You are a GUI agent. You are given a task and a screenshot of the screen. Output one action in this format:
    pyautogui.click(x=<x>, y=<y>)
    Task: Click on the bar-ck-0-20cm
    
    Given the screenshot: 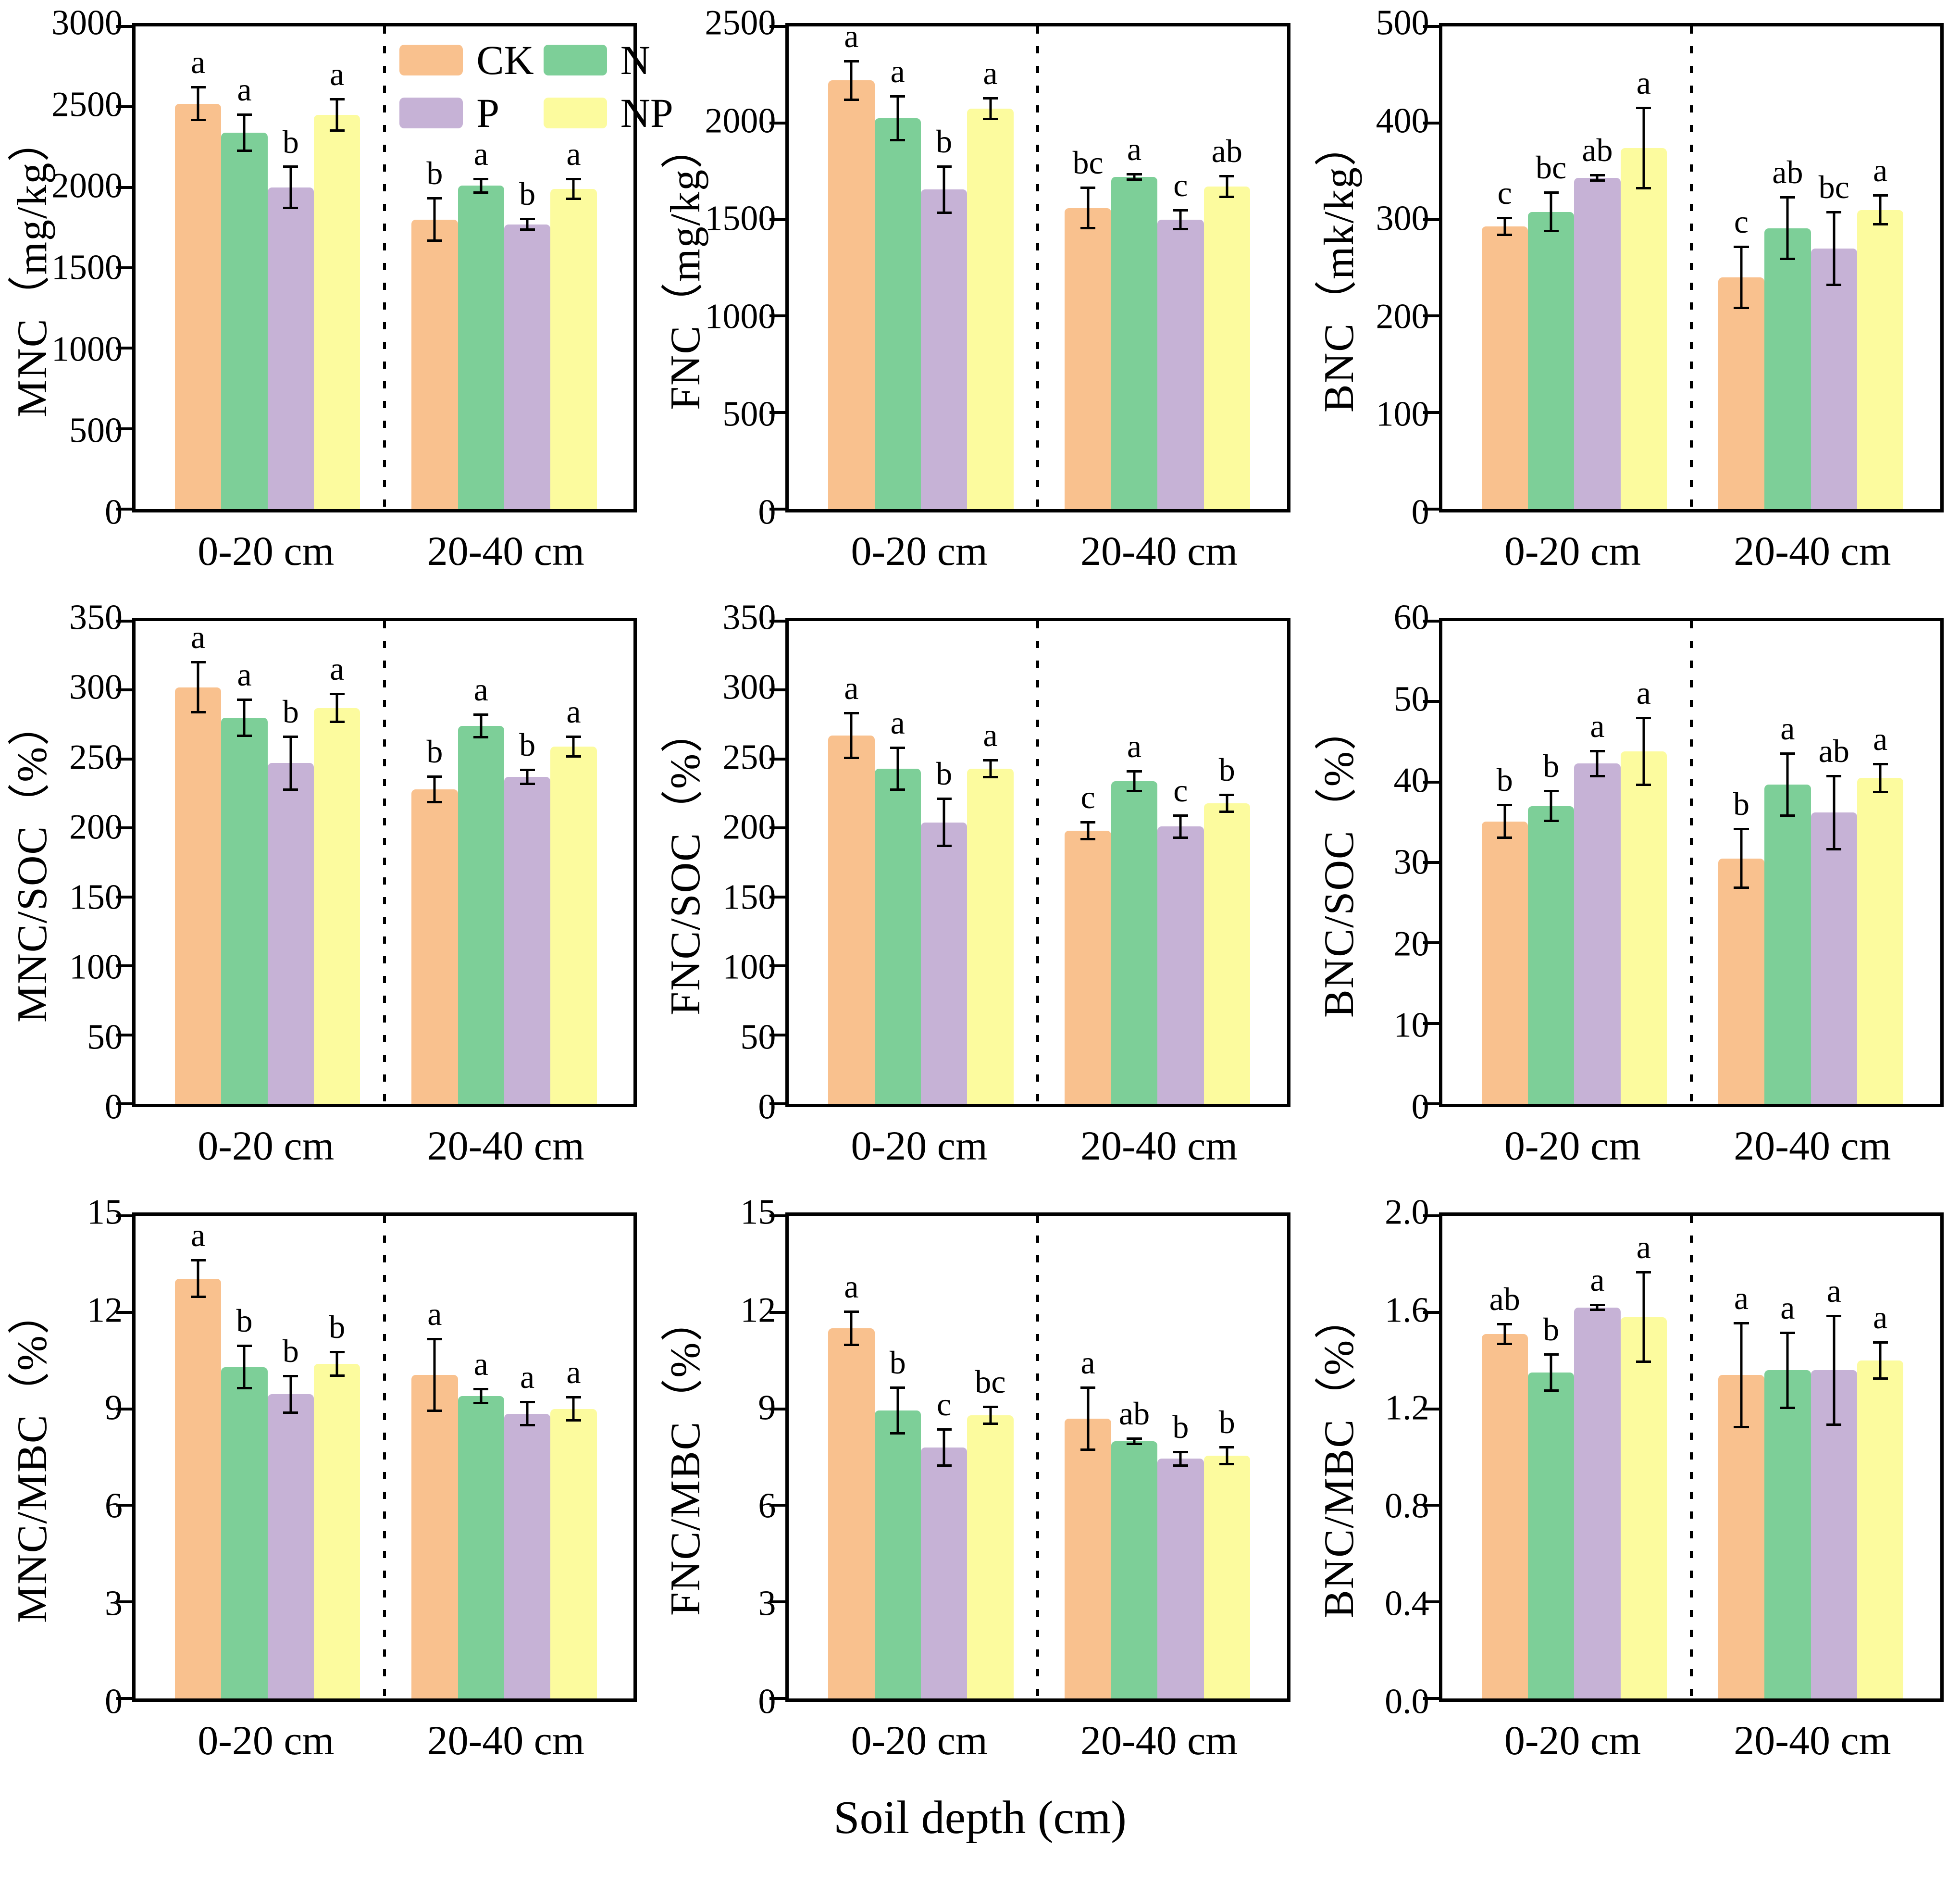 What is the action you would take?
    pyautogui.click(x=198, y=306)
    